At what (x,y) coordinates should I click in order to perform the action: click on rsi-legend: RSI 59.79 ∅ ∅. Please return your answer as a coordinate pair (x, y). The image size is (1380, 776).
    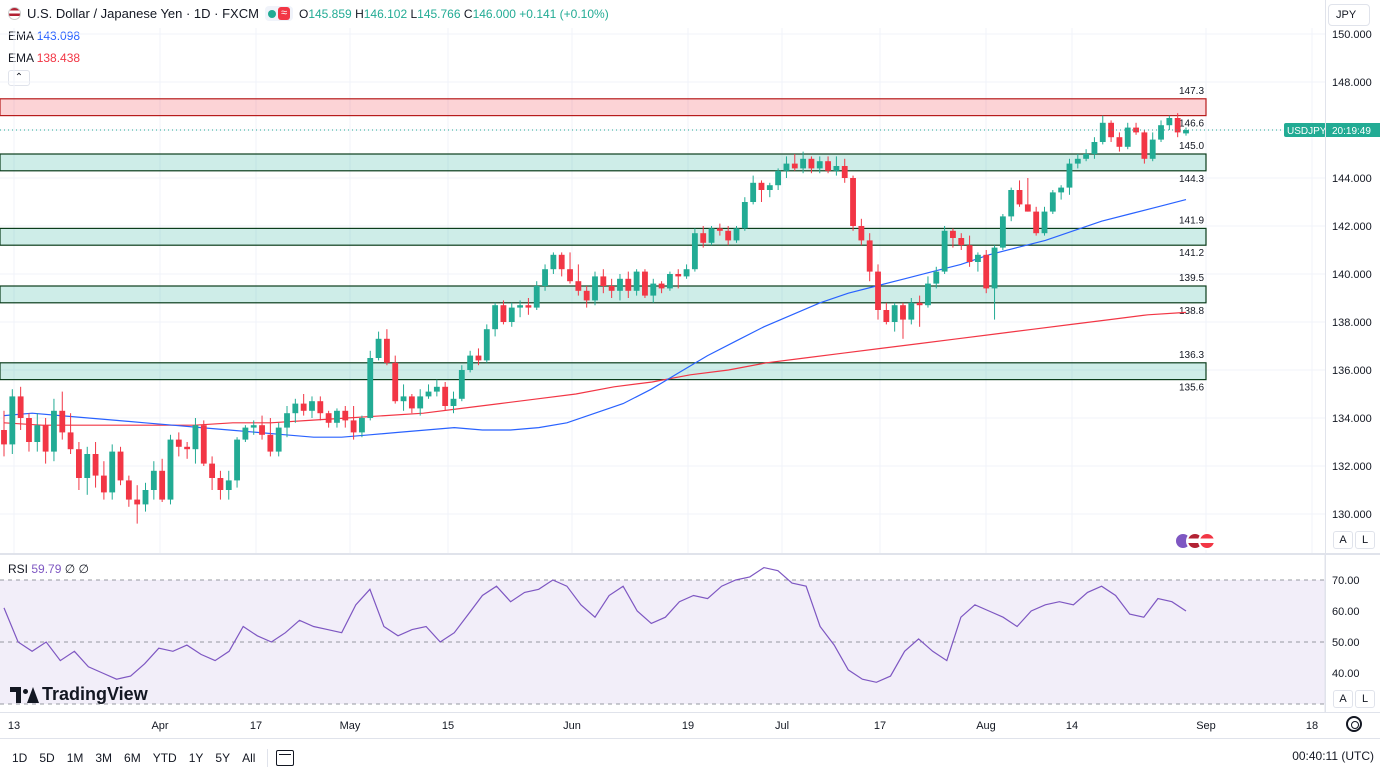
    Looking at the image, I should click on (48, 569).